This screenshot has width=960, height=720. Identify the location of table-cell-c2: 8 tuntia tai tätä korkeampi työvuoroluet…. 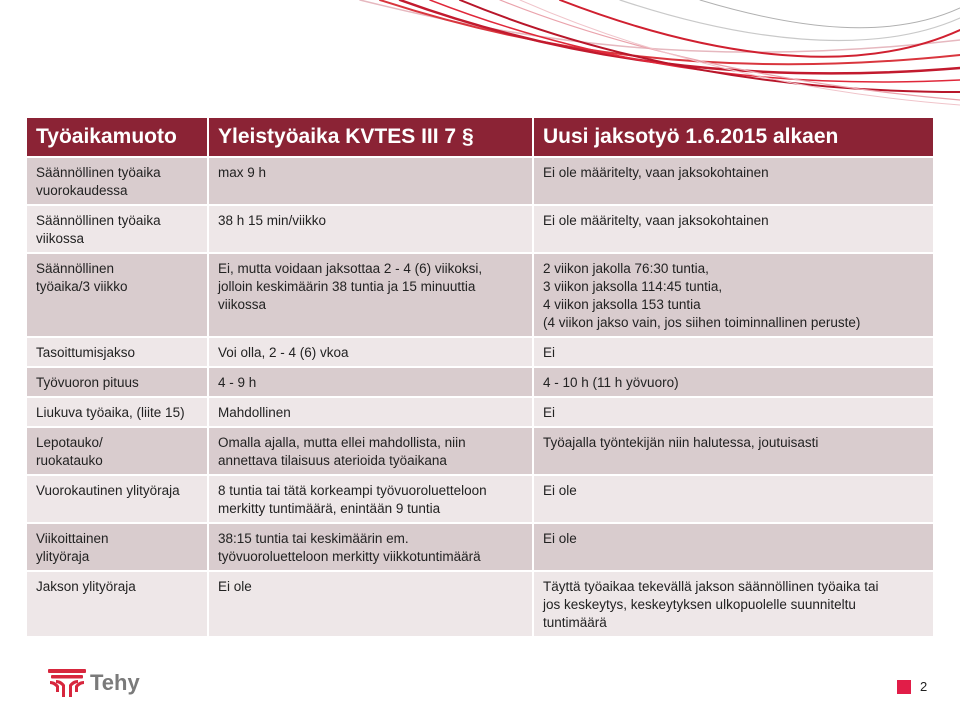
(371, 499).